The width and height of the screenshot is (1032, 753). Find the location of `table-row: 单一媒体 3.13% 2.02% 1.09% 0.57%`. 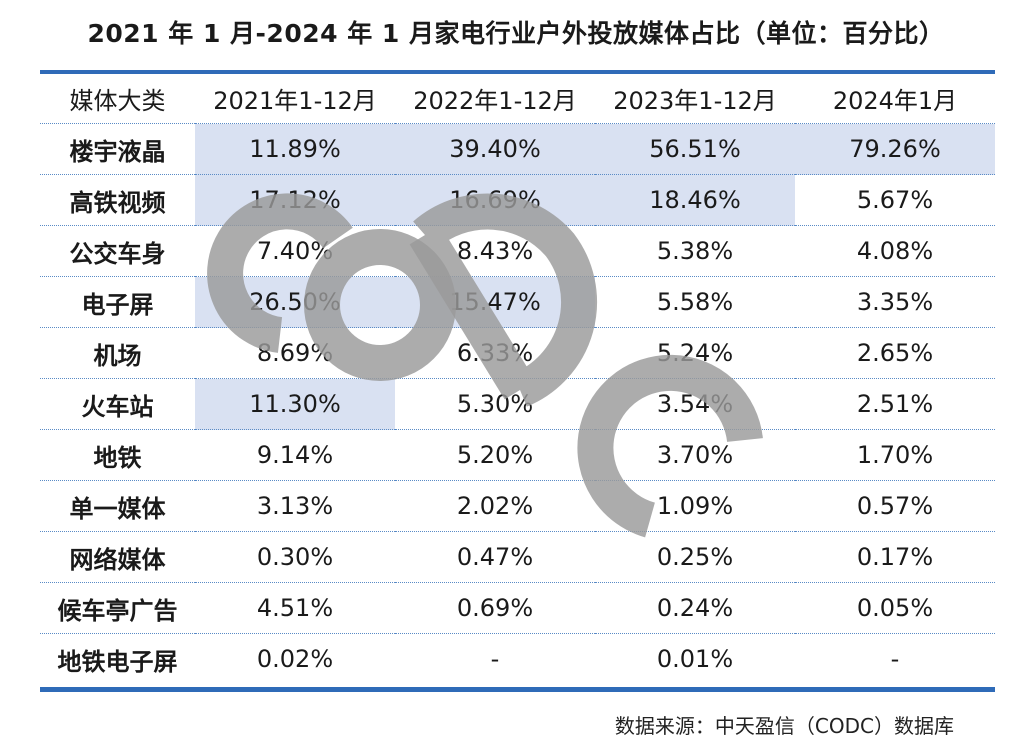

table-row: 单一媒体 3.13% 2.02% 1.09% 0.57% is located at coordinates (517, 506).